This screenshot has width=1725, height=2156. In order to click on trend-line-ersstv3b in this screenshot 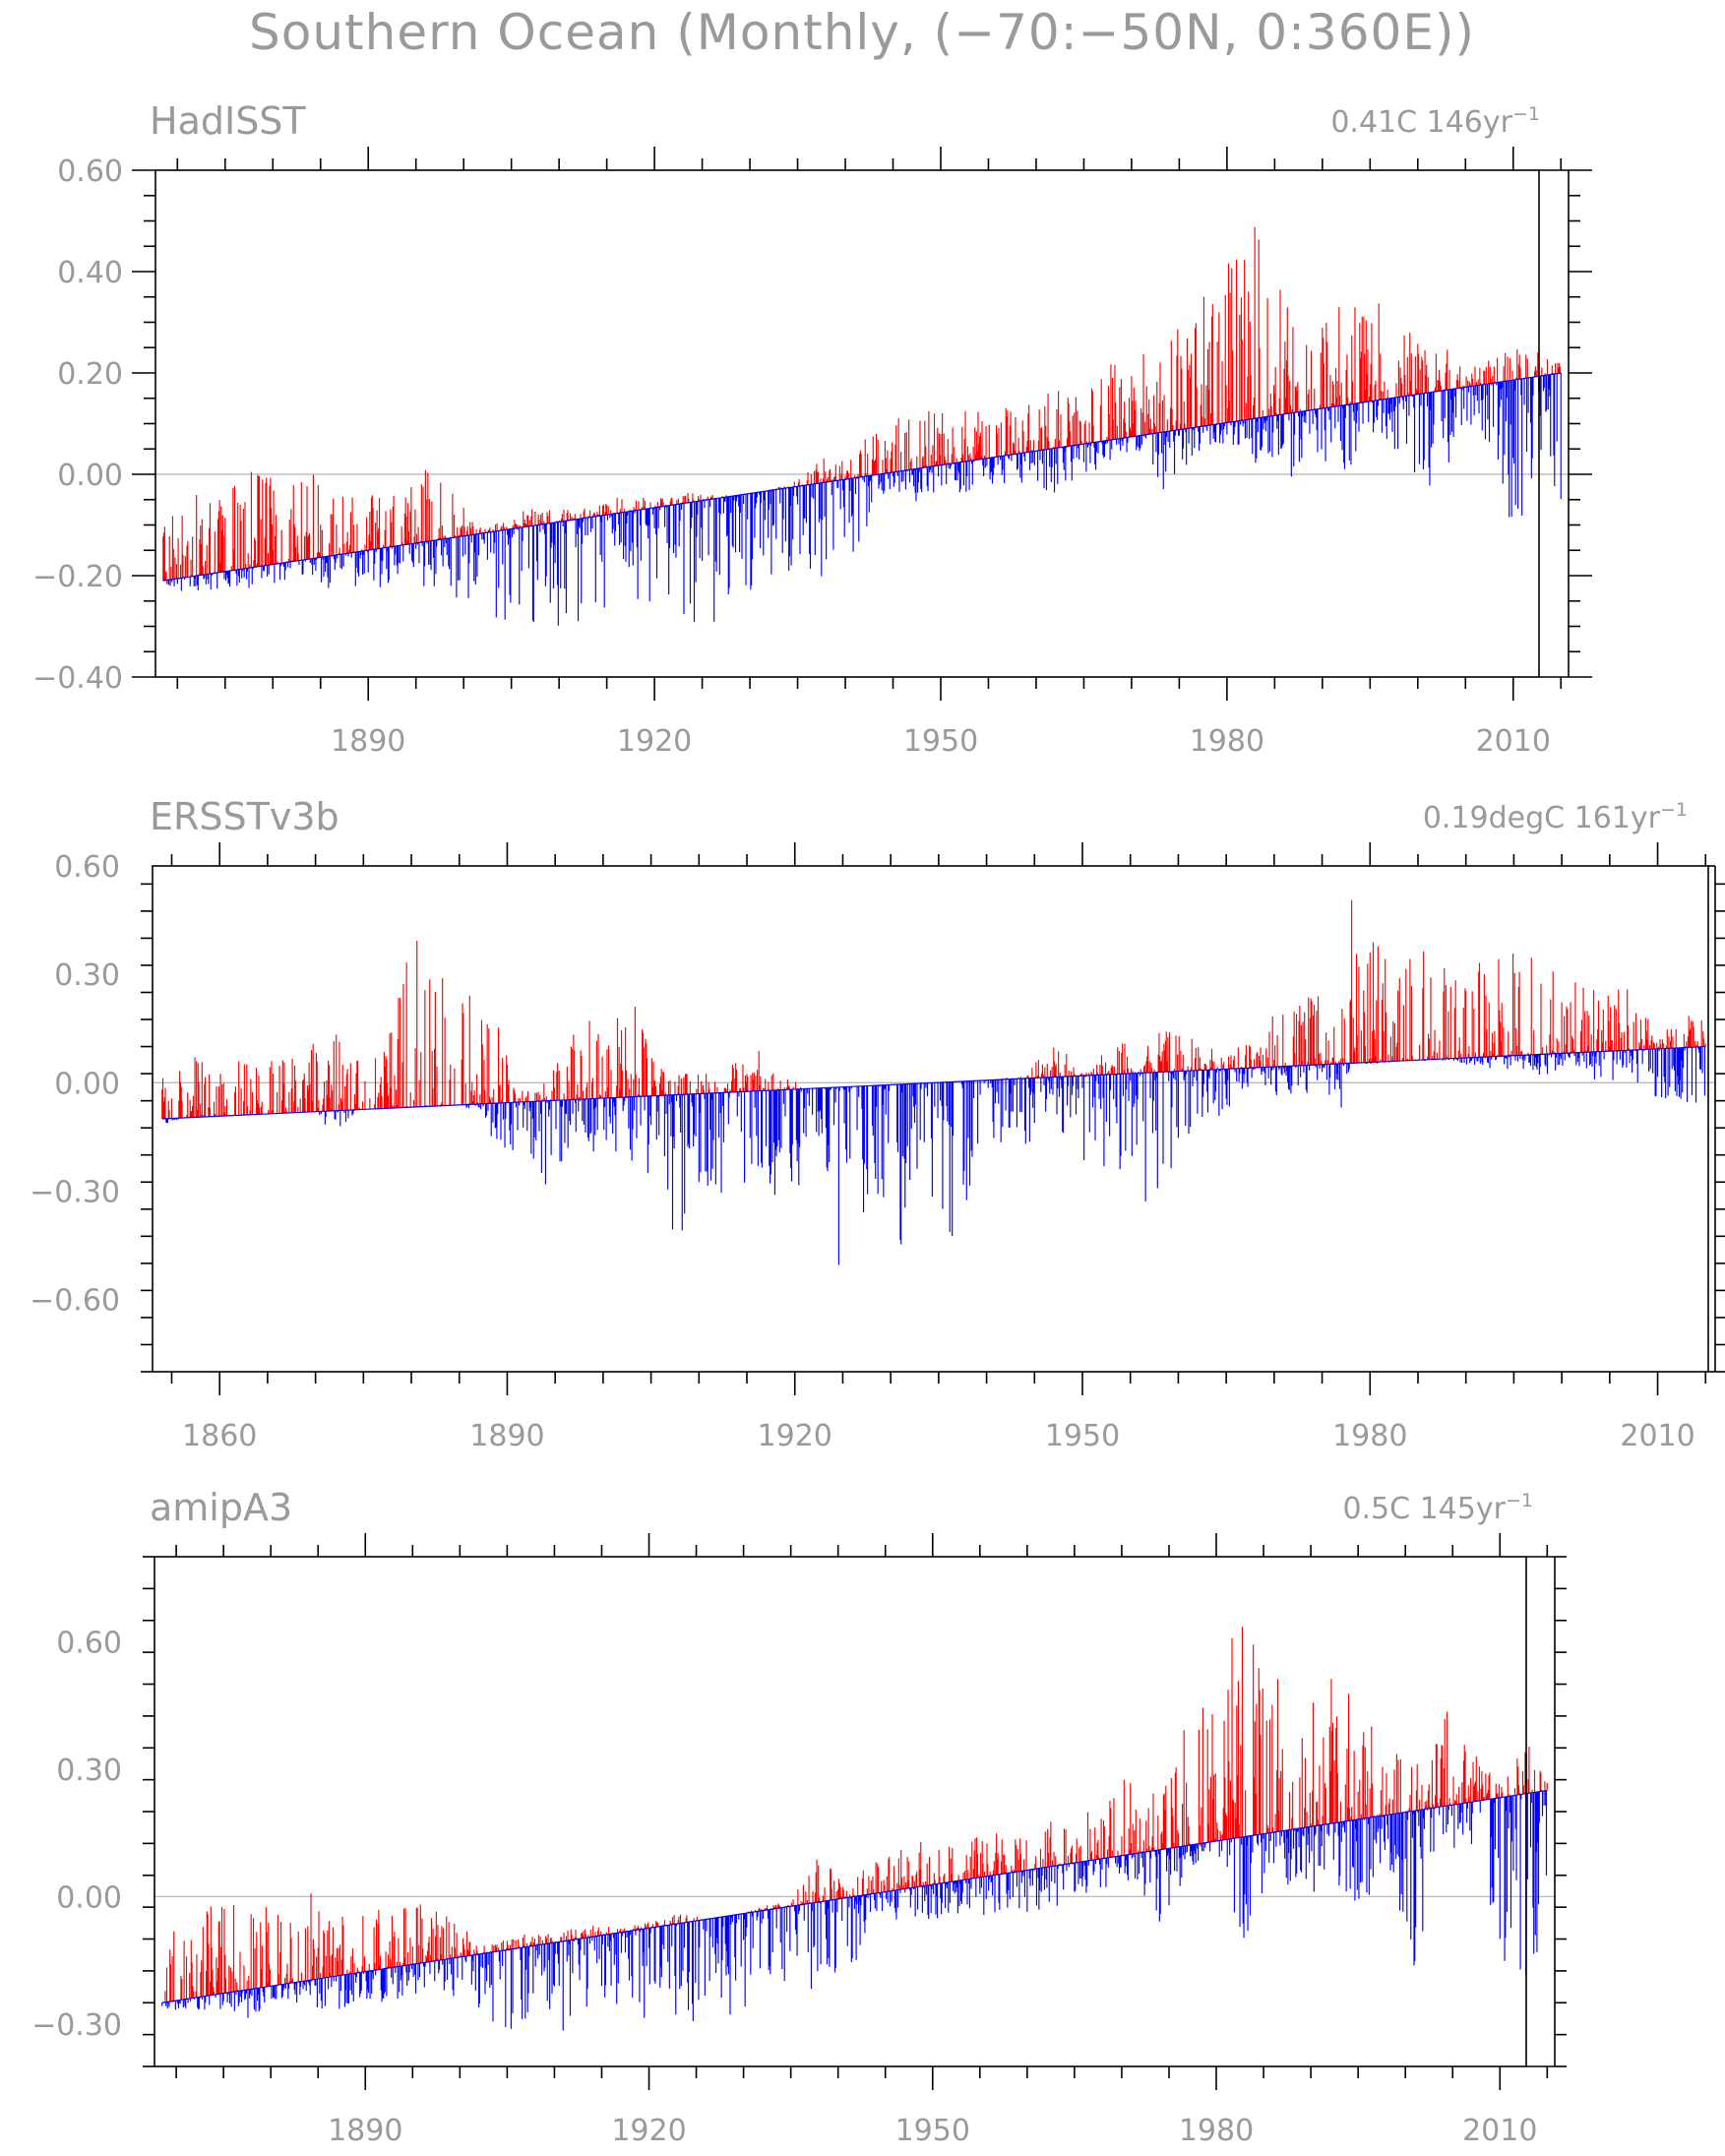, I will do `click(933, 1082)`.